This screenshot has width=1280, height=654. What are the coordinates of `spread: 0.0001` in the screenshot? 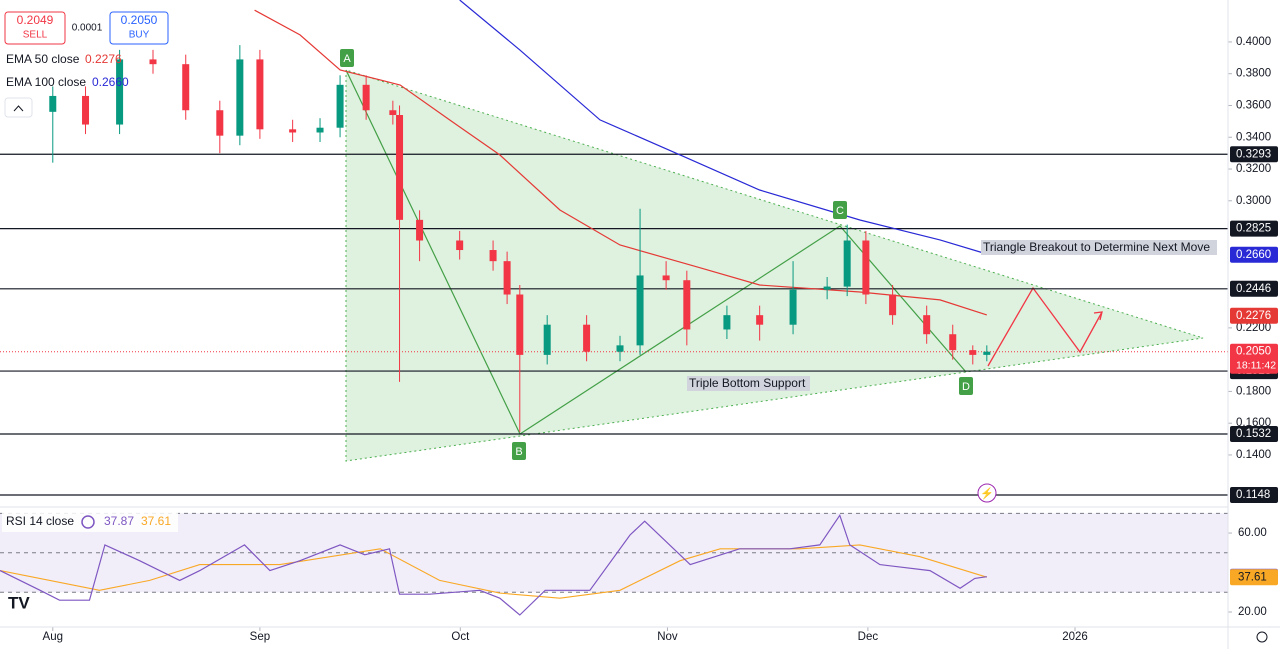 It's located at (87, 28).